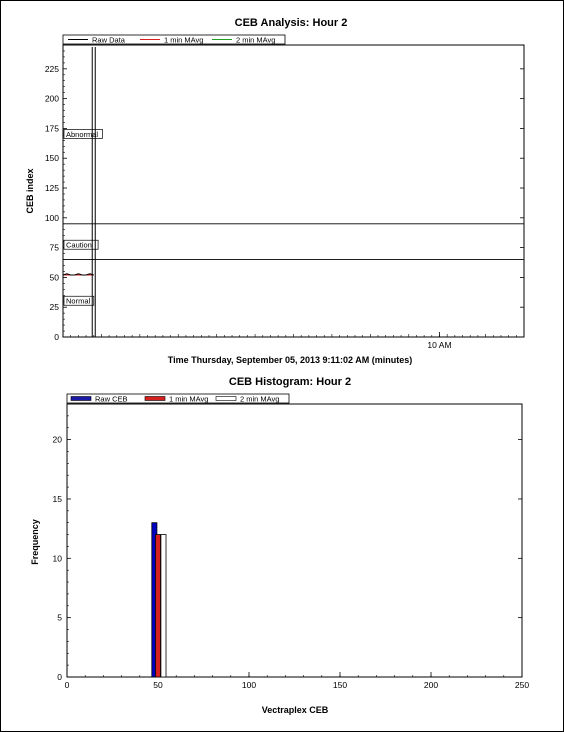  I want to click on x-axis-label-histogram: Vectraplex CEB, so click(295, 710).